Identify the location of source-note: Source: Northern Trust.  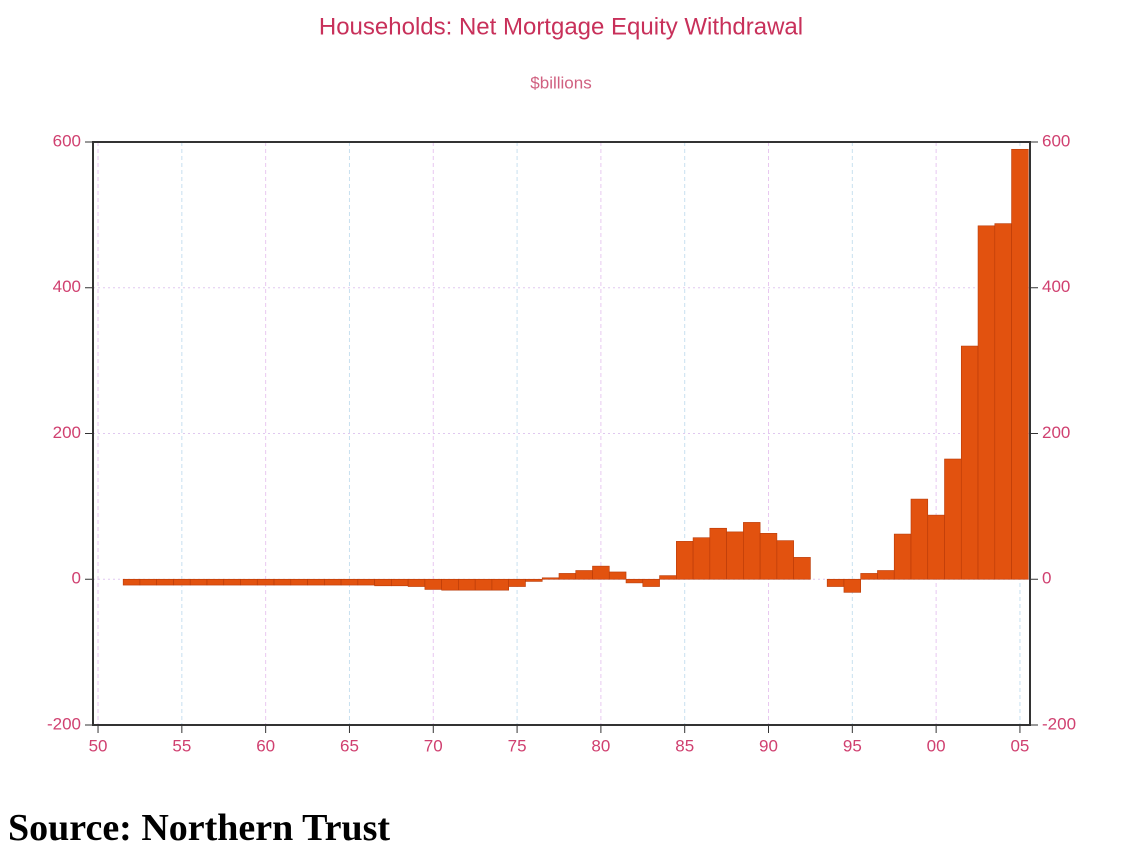
(199, 828).